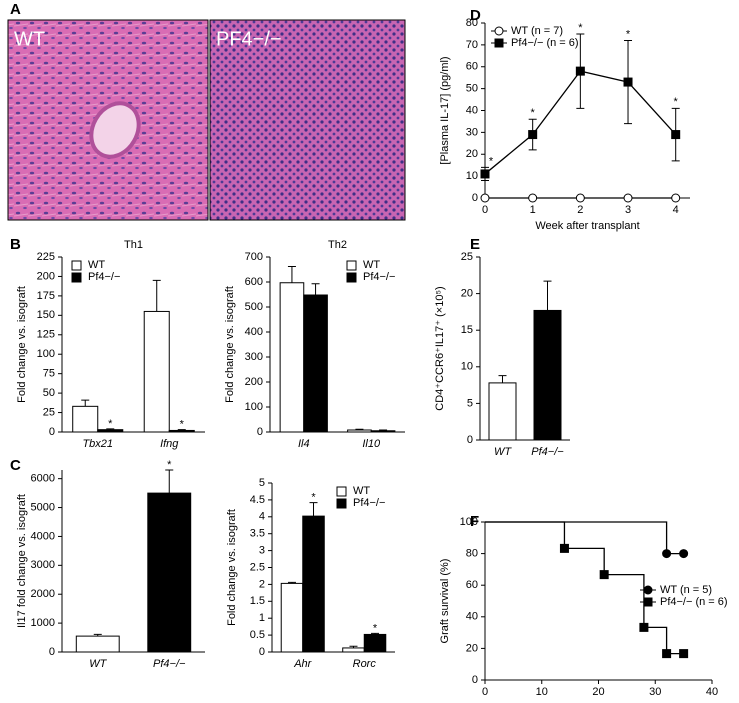 The width and height of the screenshot is (739, 703). I want to click on y-tick-label: 40, so click(472, 110).